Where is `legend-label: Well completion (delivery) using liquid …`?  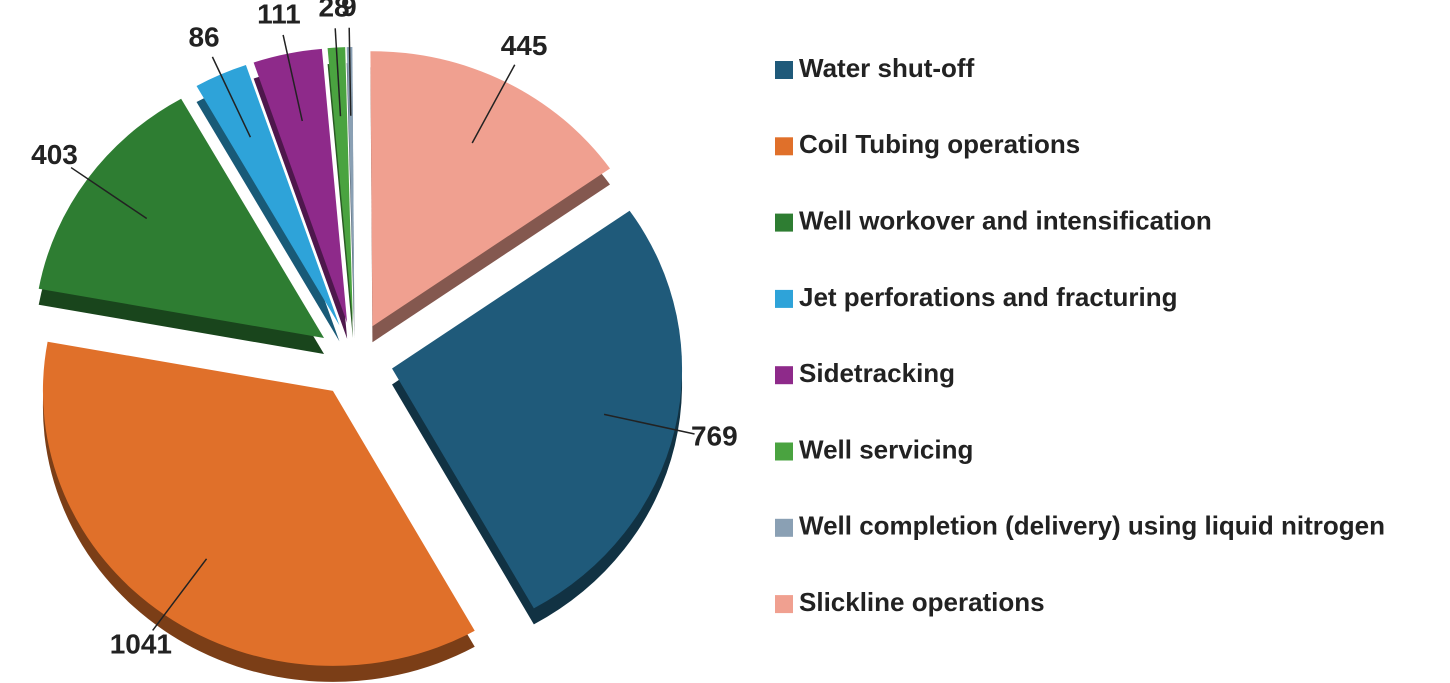
legend-label: Well completion (delivery) using liquid … is located at coordinates (1092, 526).